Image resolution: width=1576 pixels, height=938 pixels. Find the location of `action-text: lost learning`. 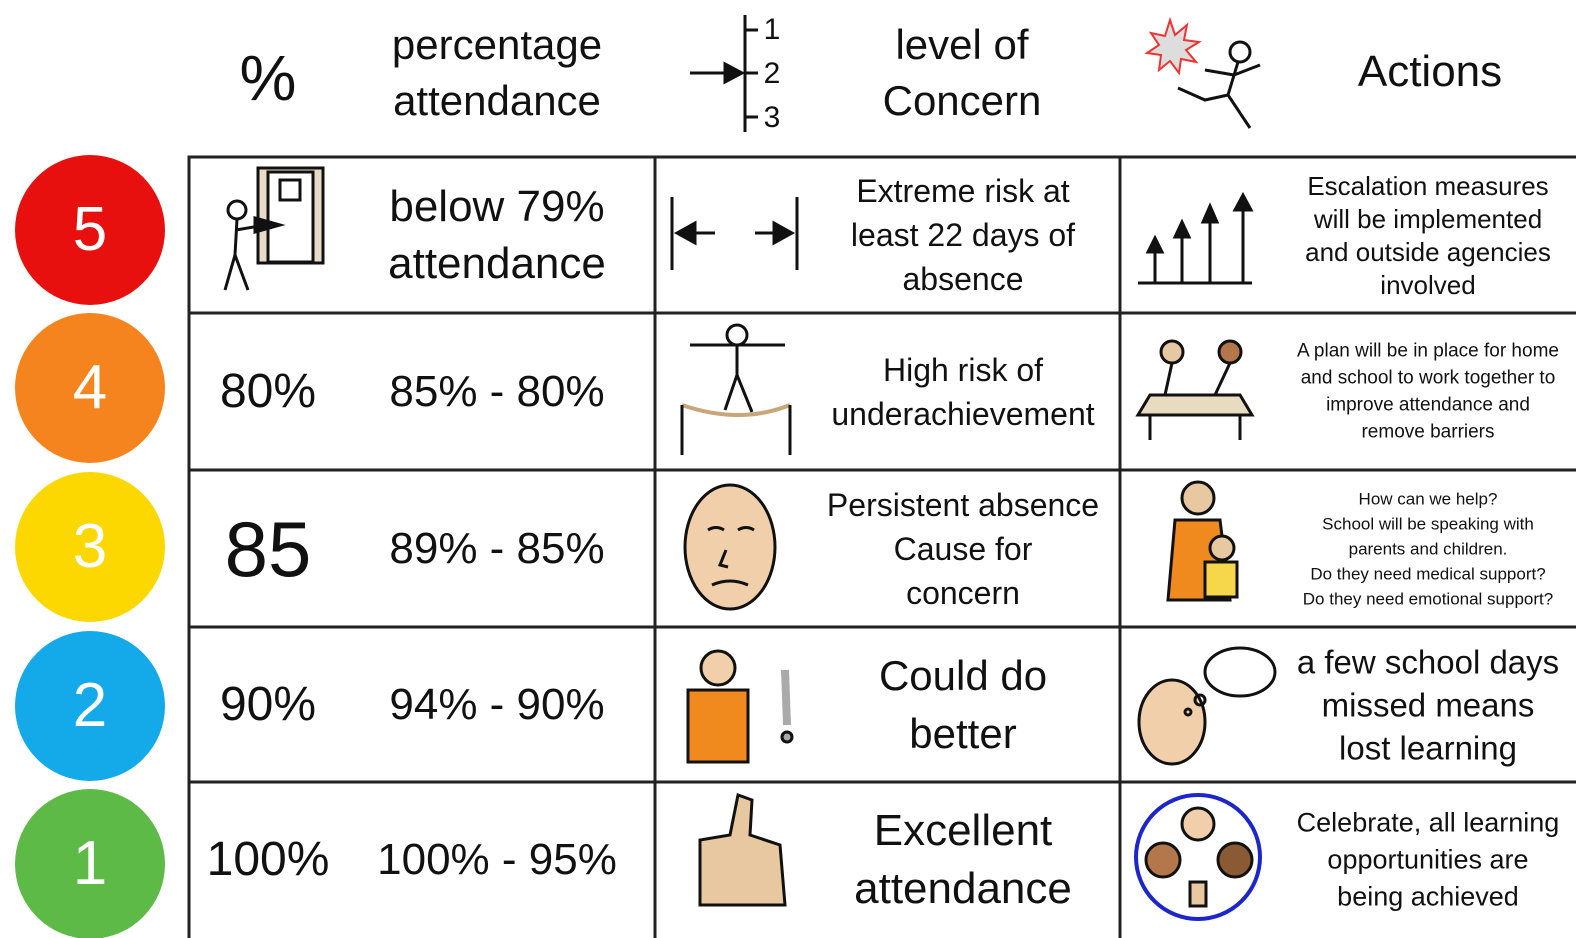

action-text: lost learning is located at coordinates (1428, 747).